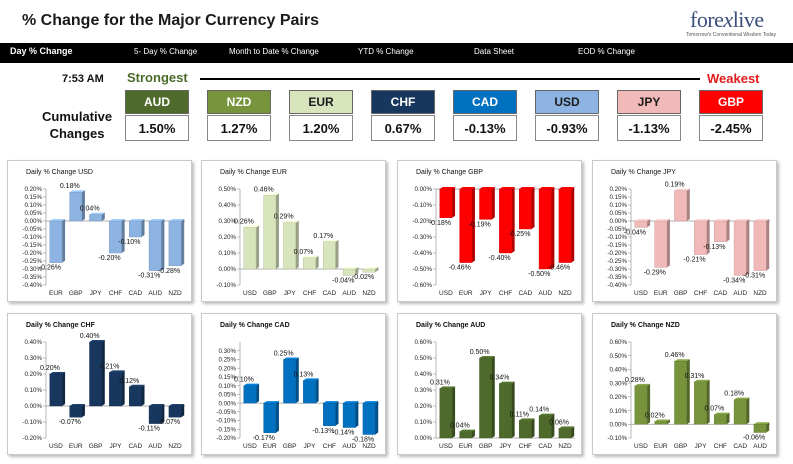 The image size is (793, 464). What do you see at coordinates (731, 102) in the screenshot?
I see `currency-code-gbp: GBP` at bounding box center [731, 102].